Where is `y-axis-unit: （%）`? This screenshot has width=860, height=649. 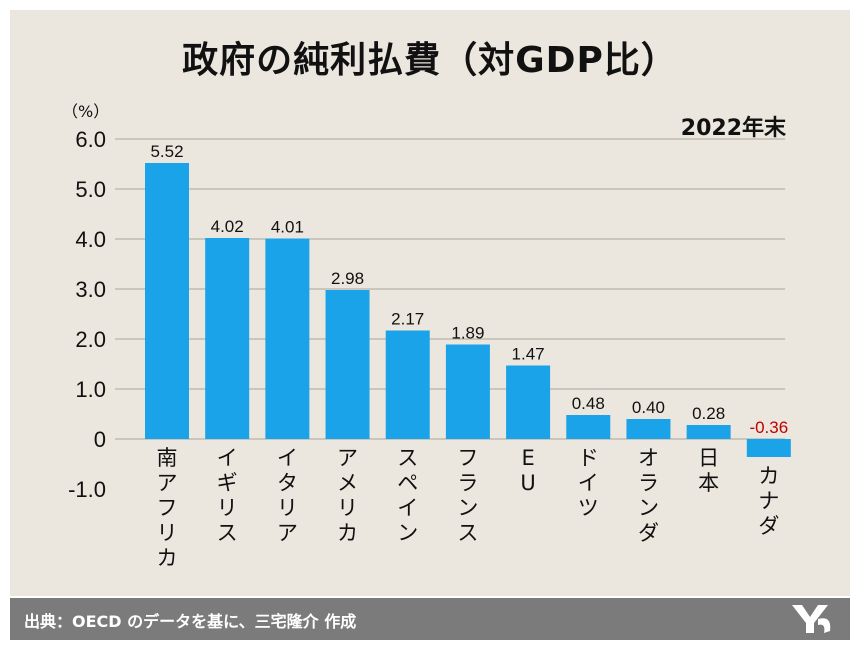
y-axis-unit: （%） is located at coordinates (86, 111).